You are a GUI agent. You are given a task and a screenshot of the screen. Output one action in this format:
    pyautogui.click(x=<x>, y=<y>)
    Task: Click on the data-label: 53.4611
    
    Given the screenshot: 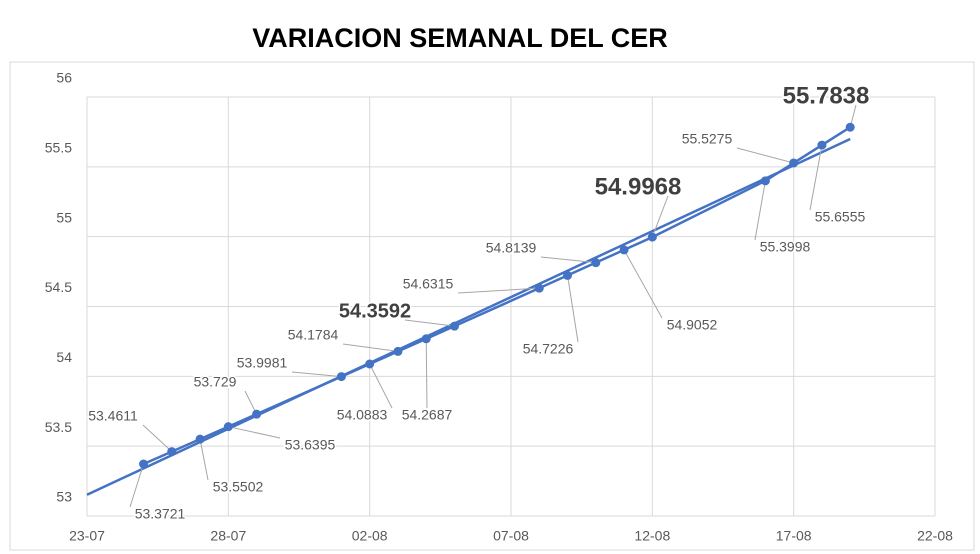 What is the action you would take?
    pyautogui.click(x=113, y=416)
    